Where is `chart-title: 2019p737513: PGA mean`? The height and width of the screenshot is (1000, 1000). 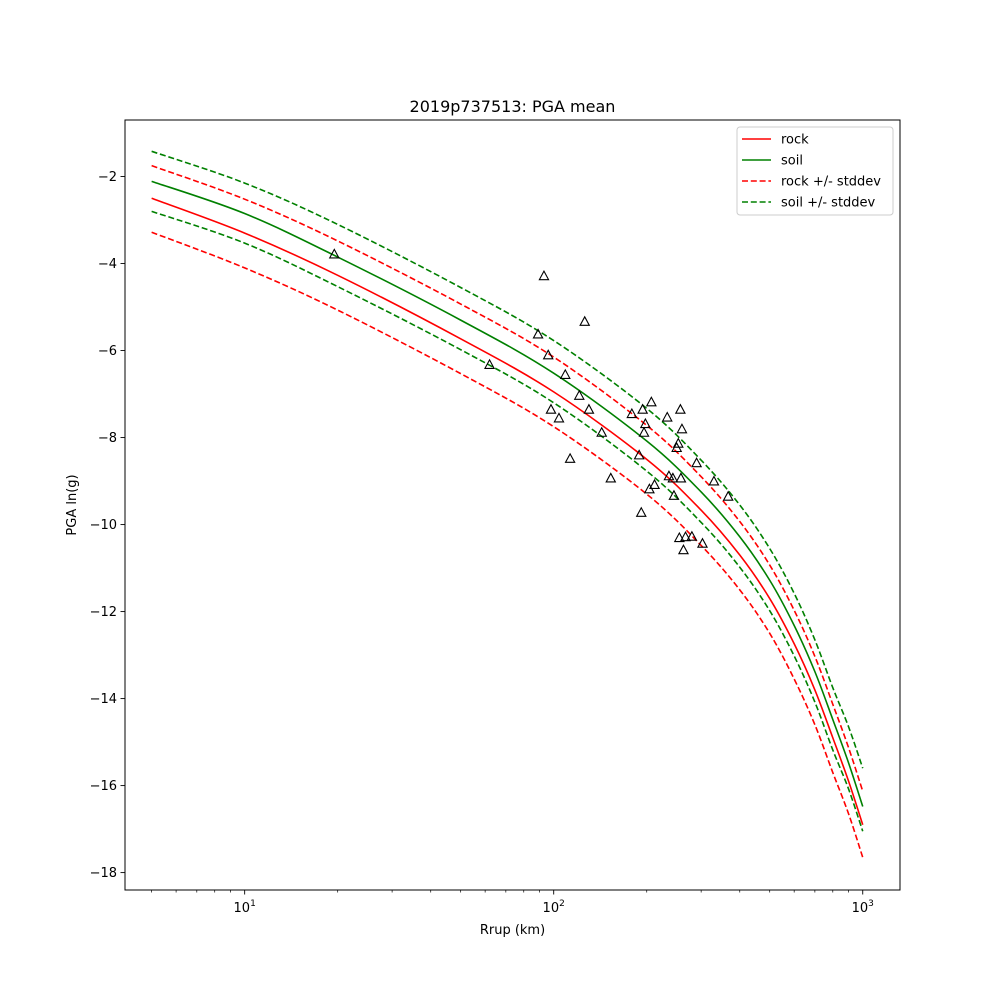 chart-title: 2019p737513: PGA mean is located at coordinates (513, 106).